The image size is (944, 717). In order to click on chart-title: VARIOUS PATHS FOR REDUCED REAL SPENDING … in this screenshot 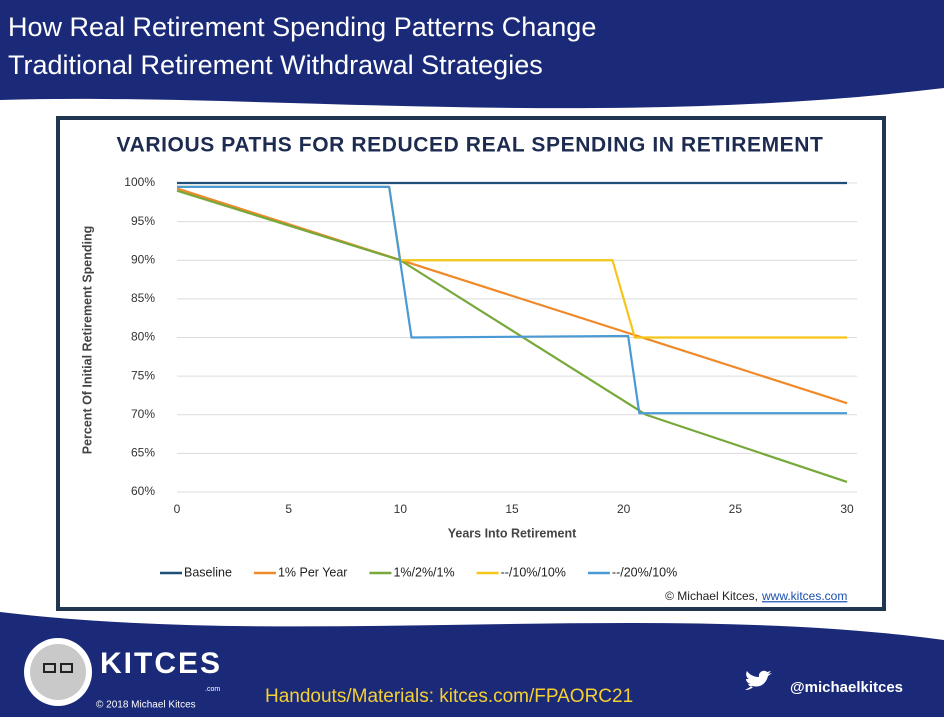, I will do `click(470, 145)`.